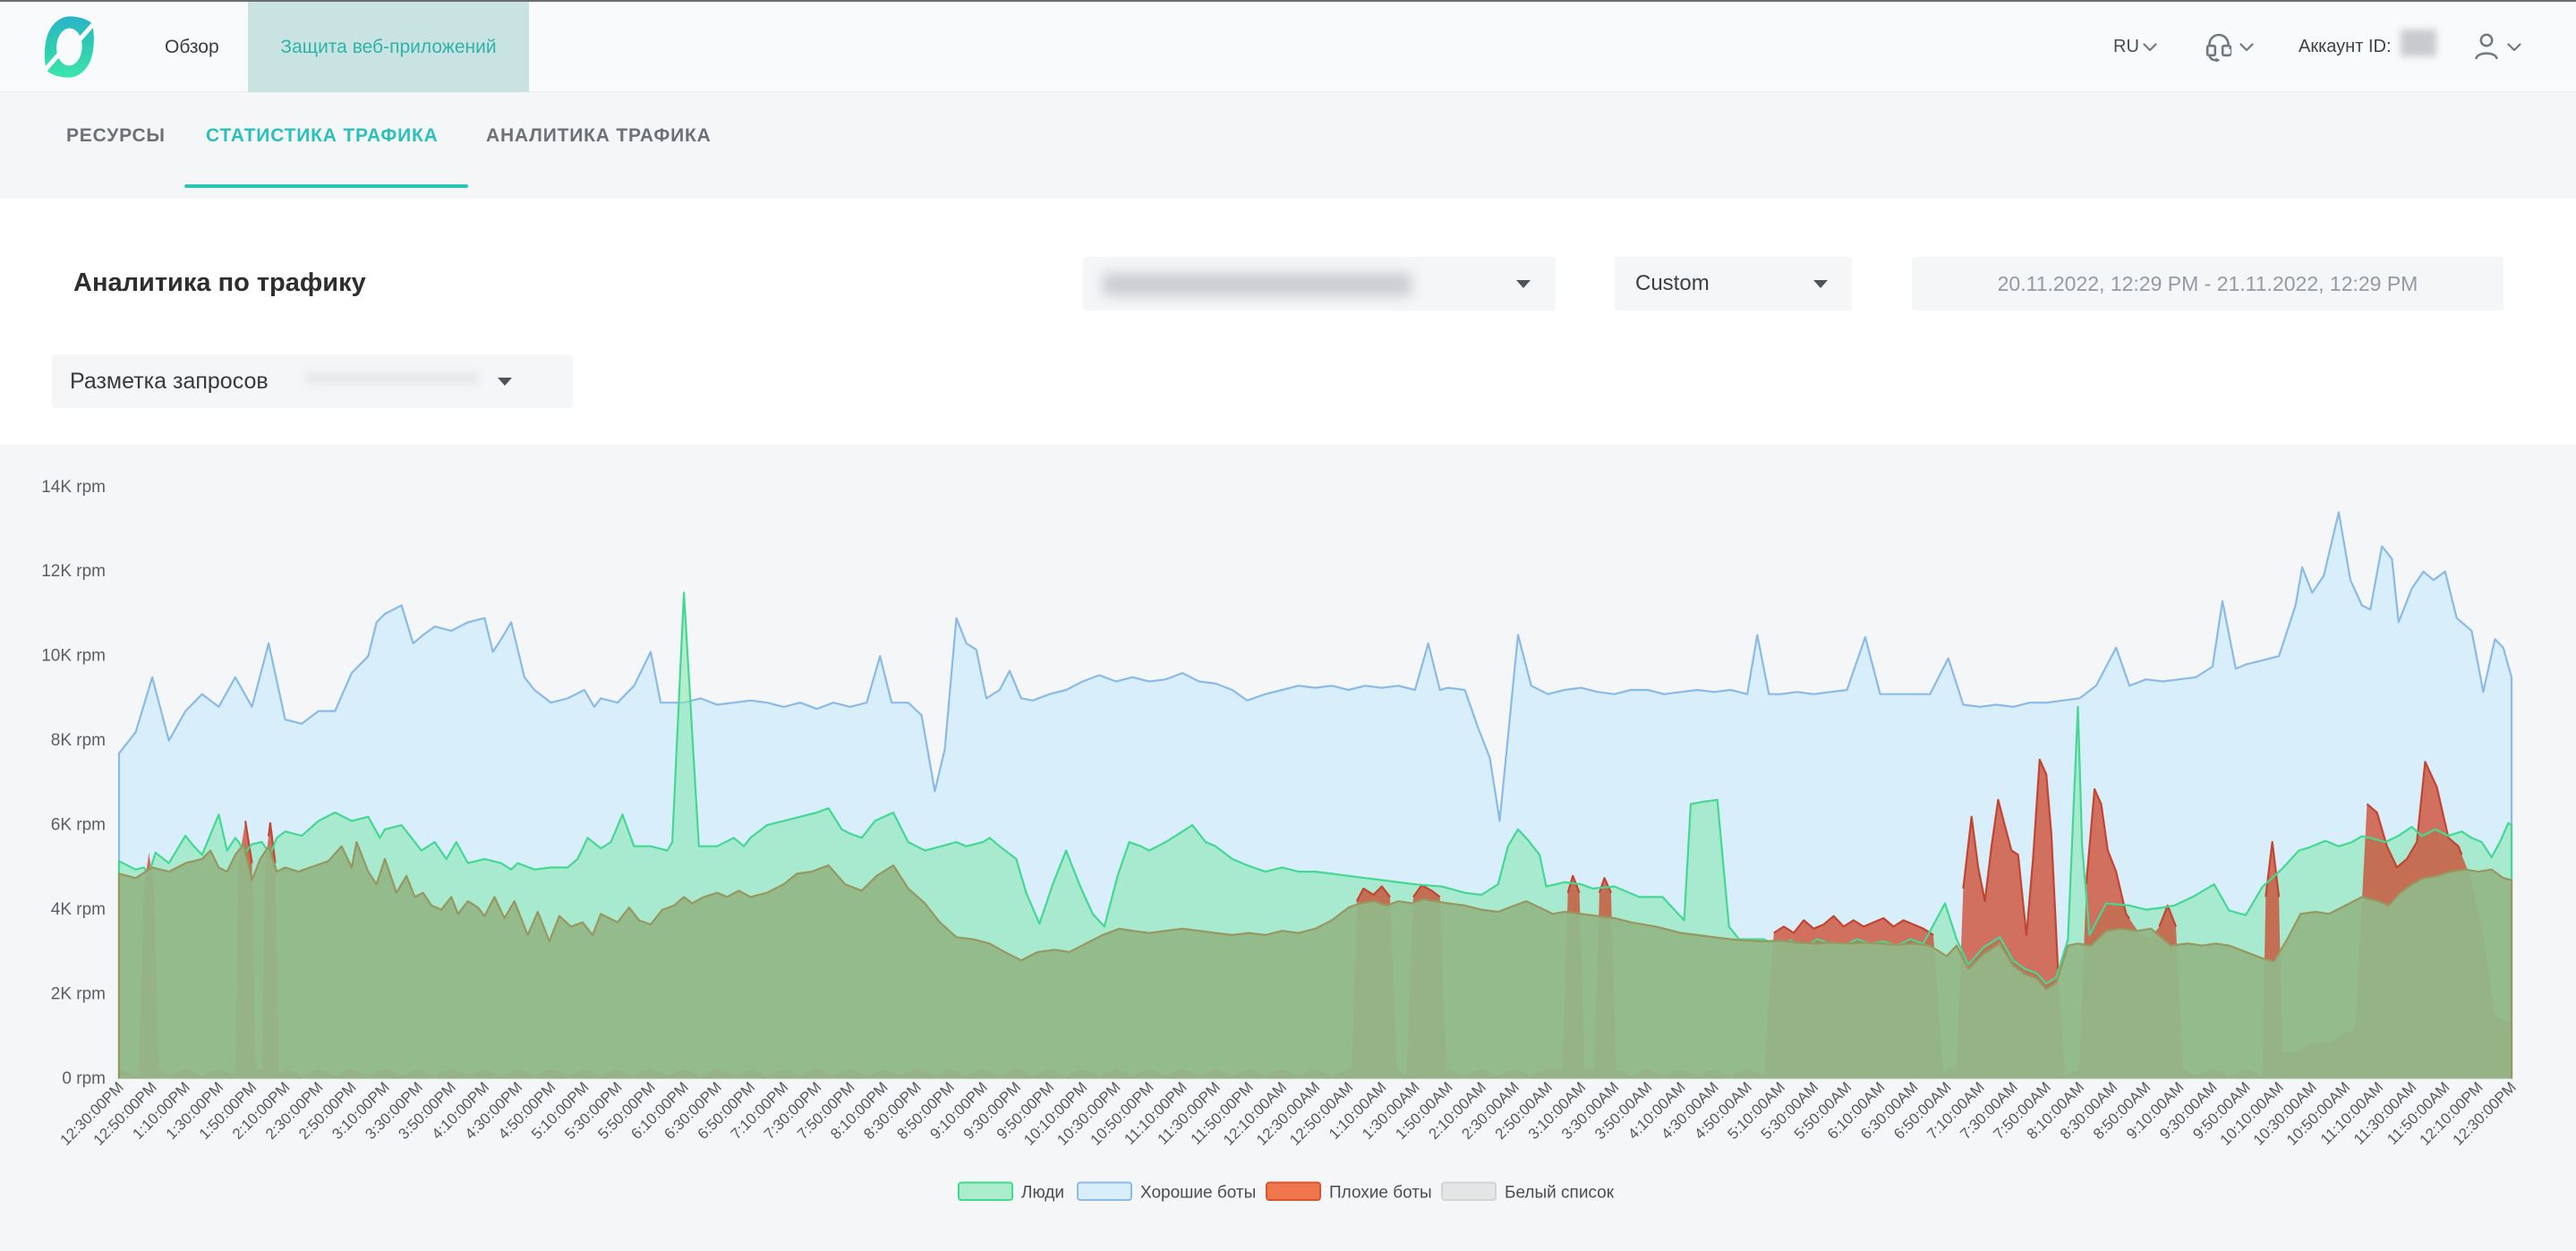 This screenshot has height=1251, width=2576. What do you see at coordinates (73, 571) in the screenshot?
I see `svg-text: 12K rpm` at bounding box center [73, 571].